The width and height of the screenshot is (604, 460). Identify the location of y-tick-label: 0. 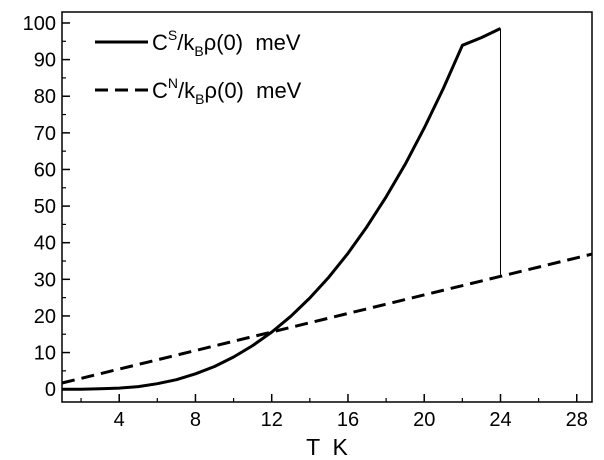
(50, 390).